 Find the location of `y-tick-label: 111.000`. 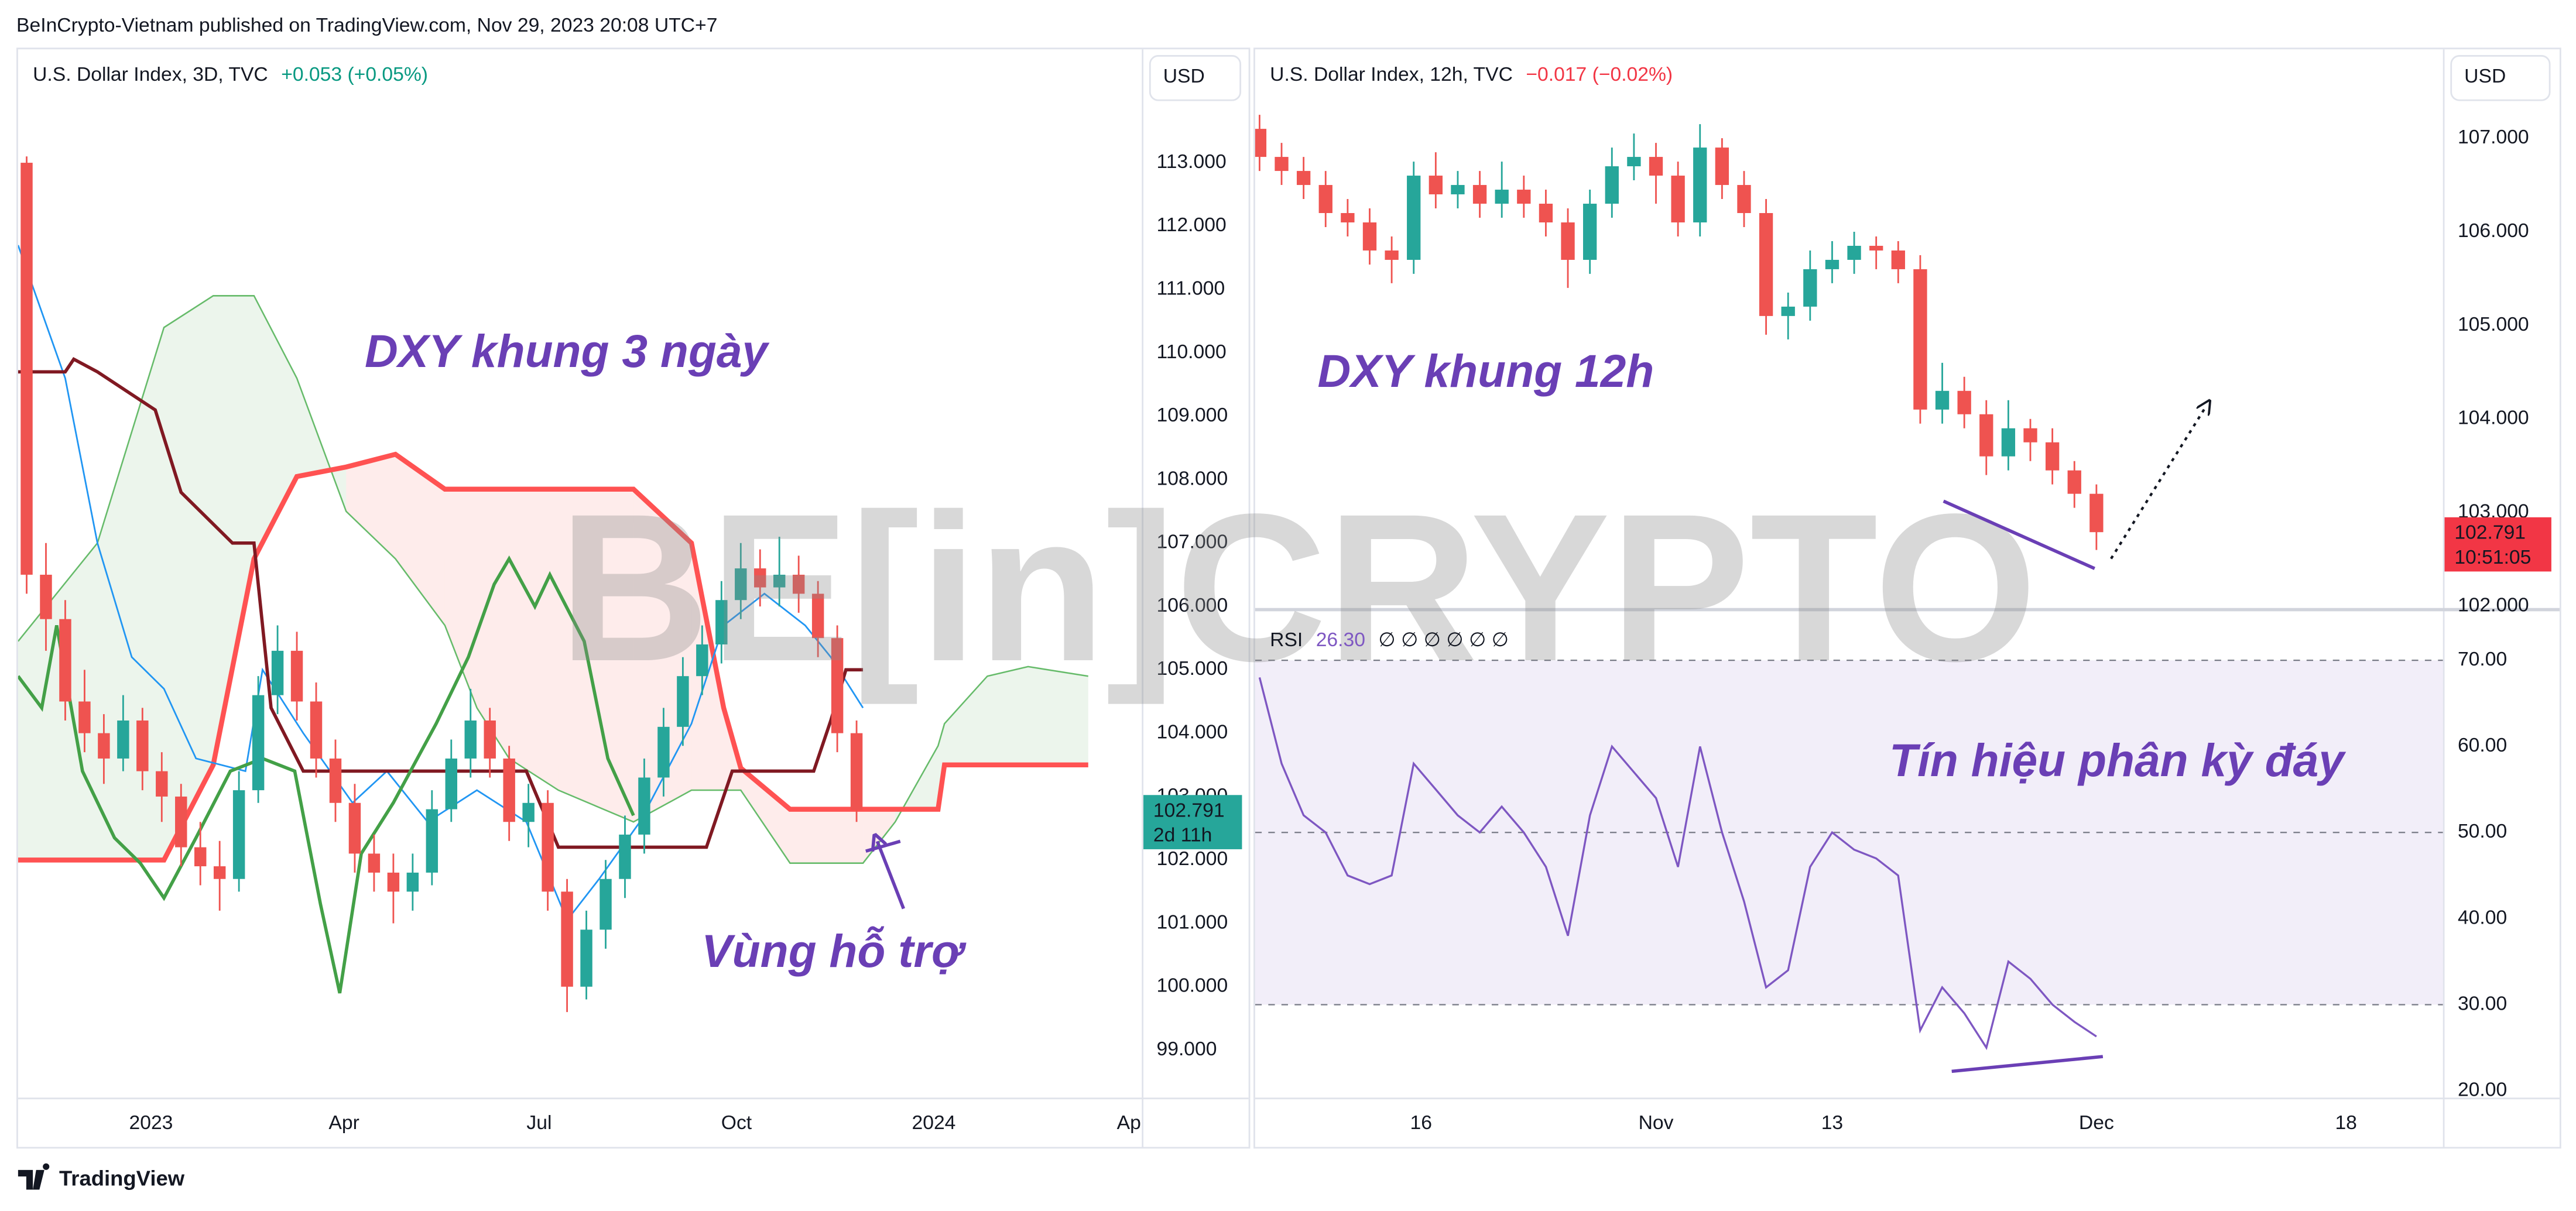

y-tick-label: 111.000 is located at coordinates (1191, 289).